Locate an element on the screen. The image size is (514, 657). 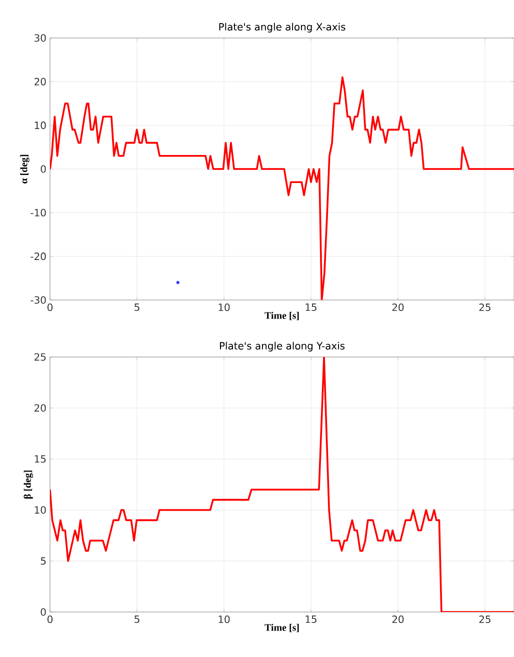
y-tick-label: -30 is located at coordinates (38, 300).